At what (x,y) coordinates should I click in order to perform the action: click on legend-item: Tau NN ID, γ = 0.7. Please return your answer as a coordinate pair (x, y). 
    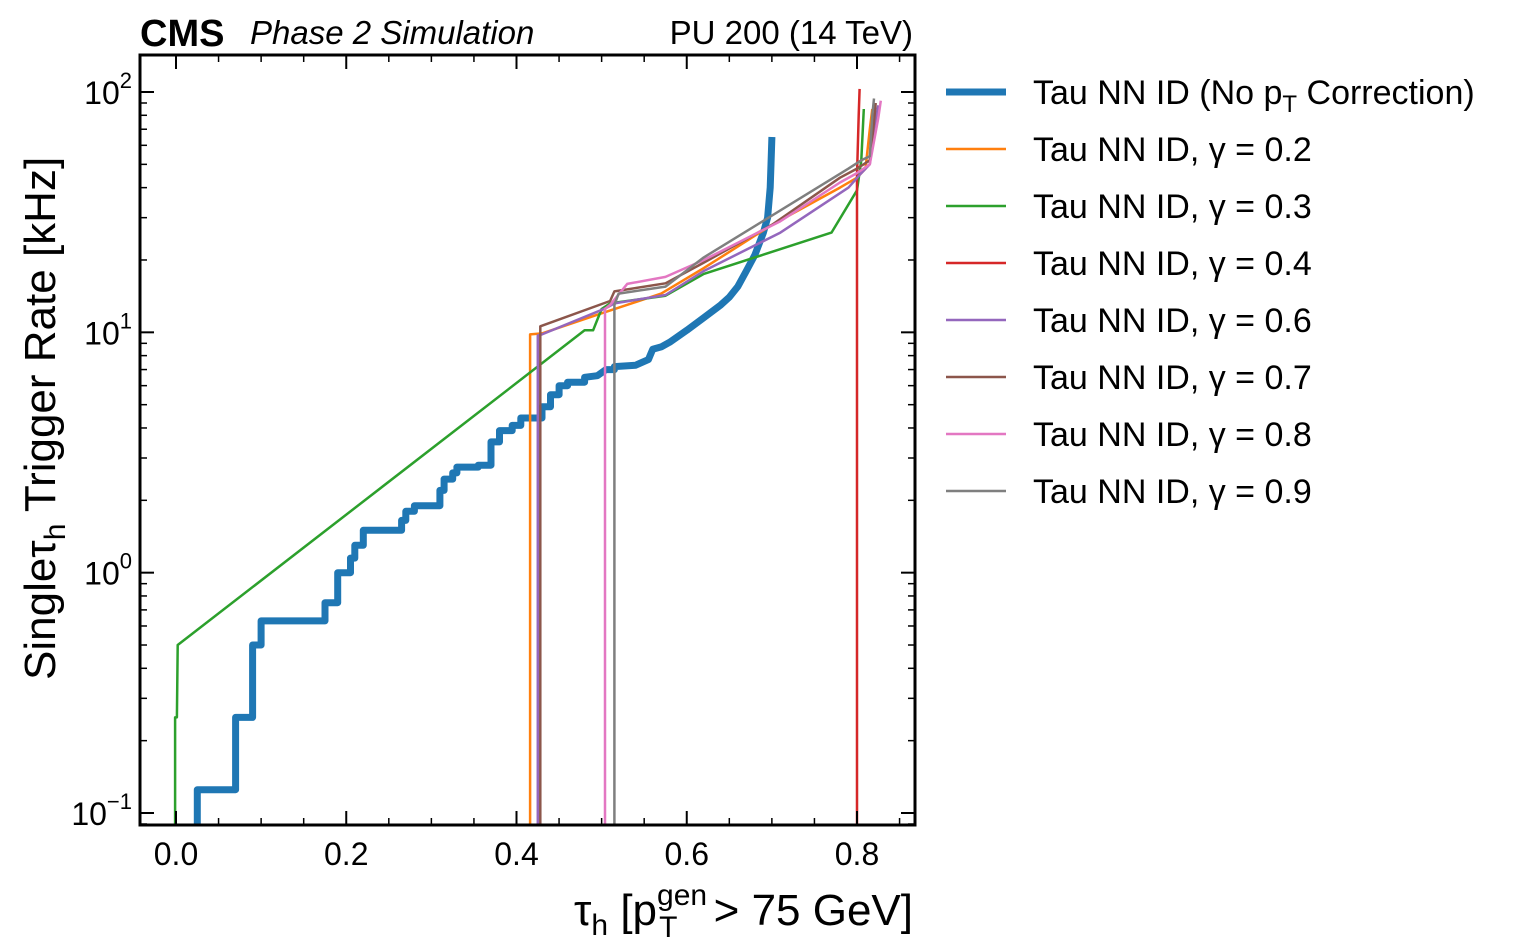
    Looking at the image, I should click on (1129, 378).